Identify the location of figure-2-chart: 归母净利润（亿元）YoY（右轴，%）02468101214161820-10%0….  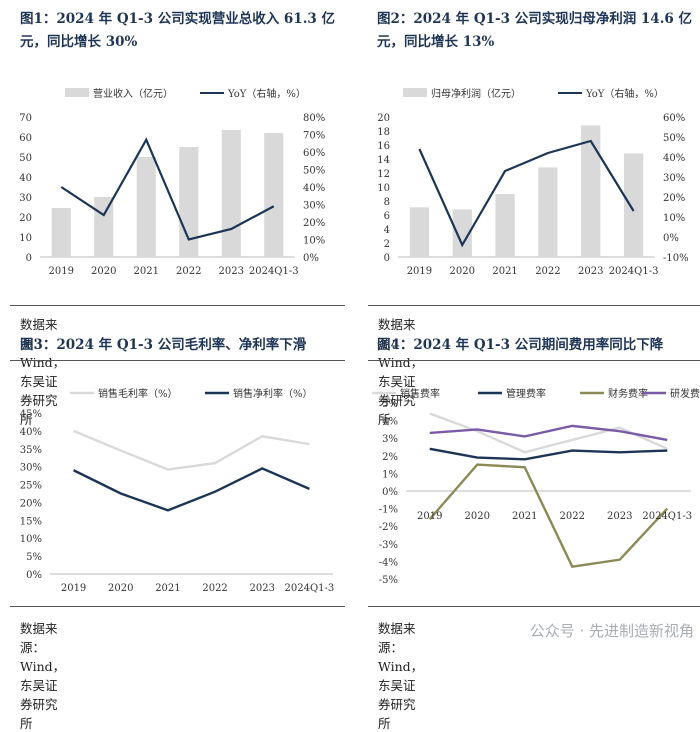
(533, 197).